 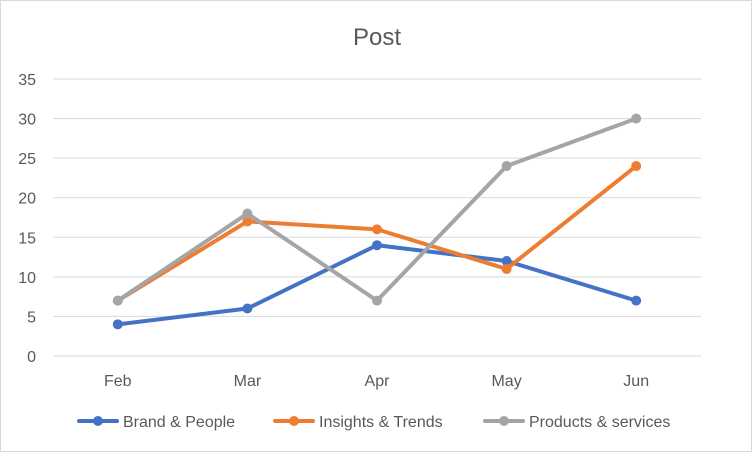 I want to click on legend-marker-insights-trends, so click(x=294, y=421).